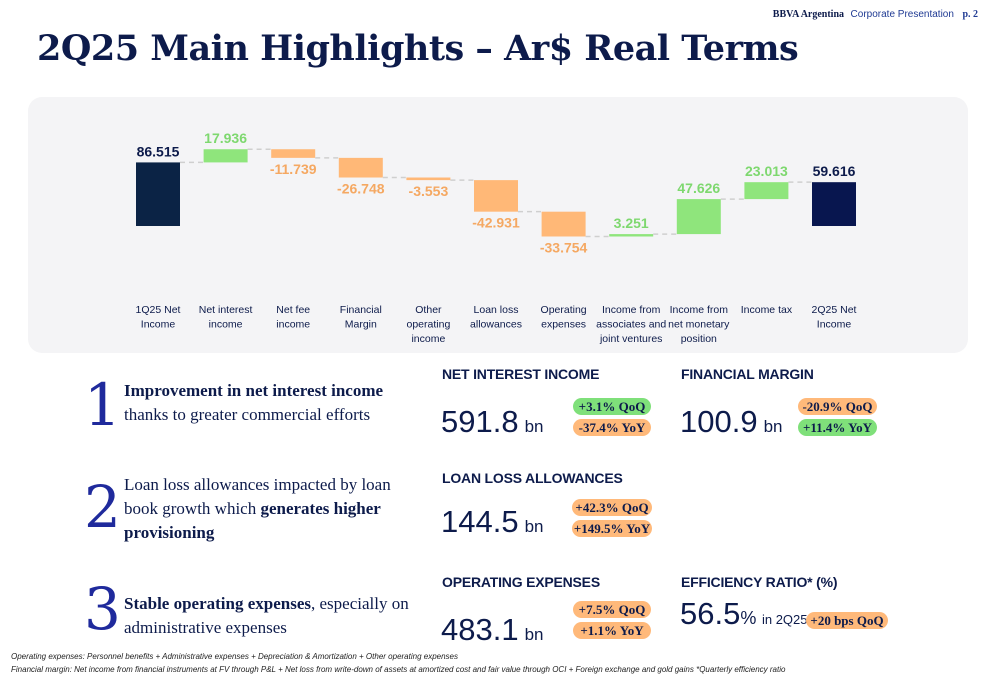  Describe the element at coordinates (698, 188) in the screenshot. I see `waterfall-value-label-9: 47.626` at that location.